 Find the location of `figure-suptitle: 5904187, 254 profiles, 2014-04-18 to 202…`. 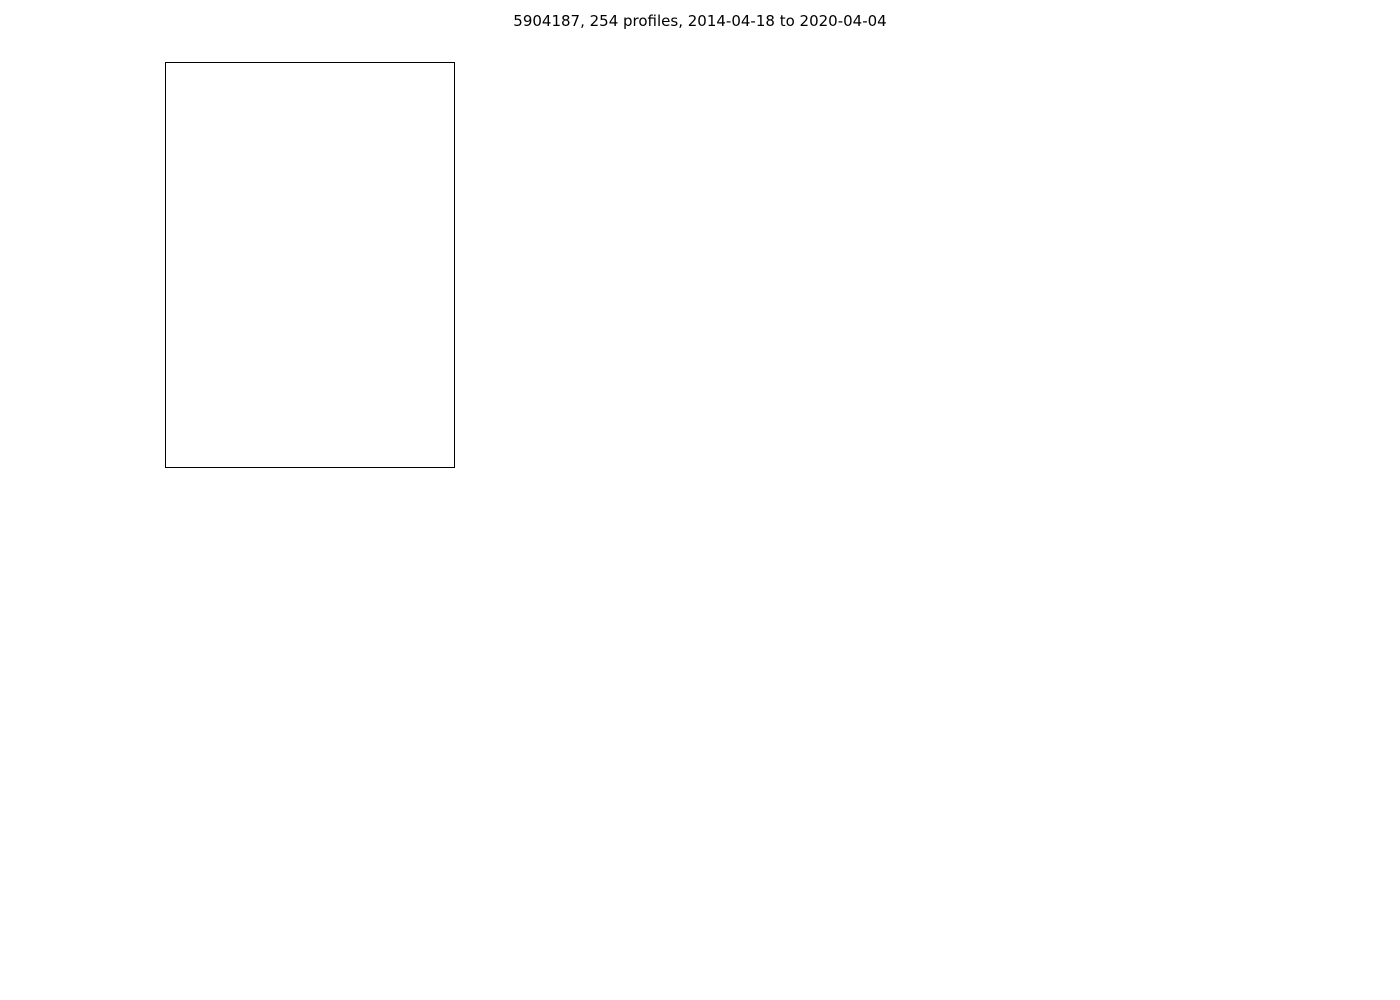

figure-suptitle: 5904187, 254 profiles, 2014-04-18 to 202… is located at coordinates (700, 21).